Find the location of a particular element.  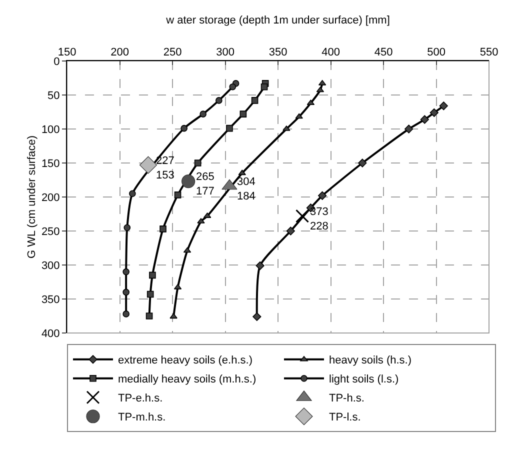

y-tick-label: 250 is located at coordinates (50, 232).